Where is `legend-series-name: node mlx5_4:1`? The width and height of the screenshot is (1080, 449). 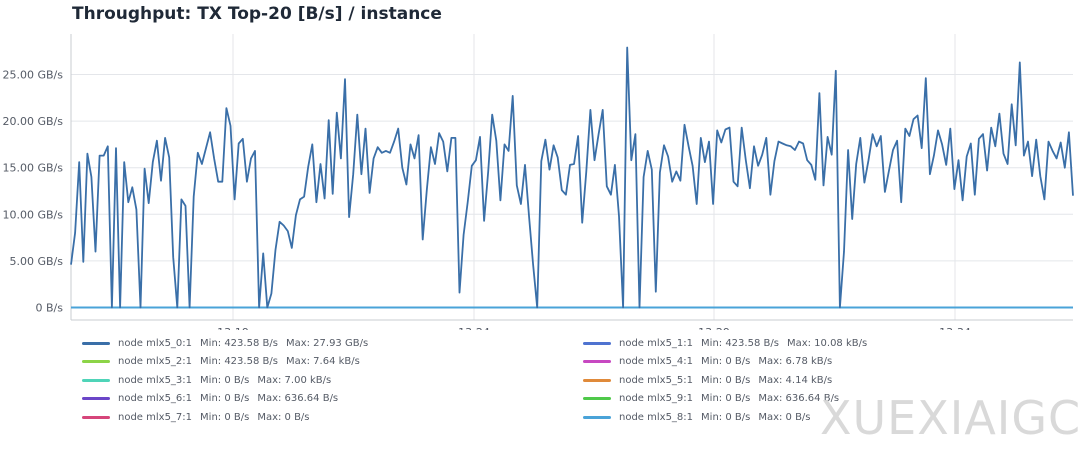 legend-series-name: node mlx5_4:1 is located at coordinates (656, 361).